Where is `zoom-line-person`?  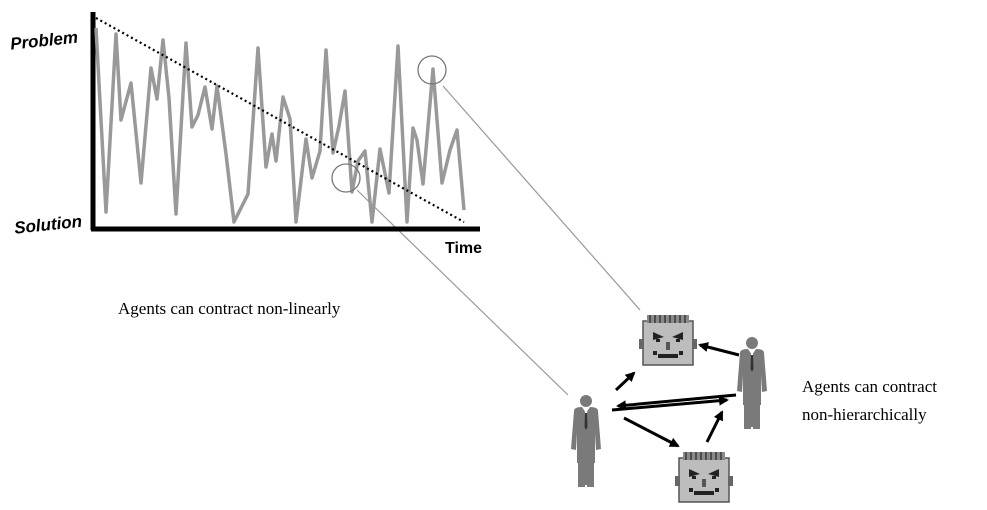 zoom-line-person is located at coordinates (462, 292).